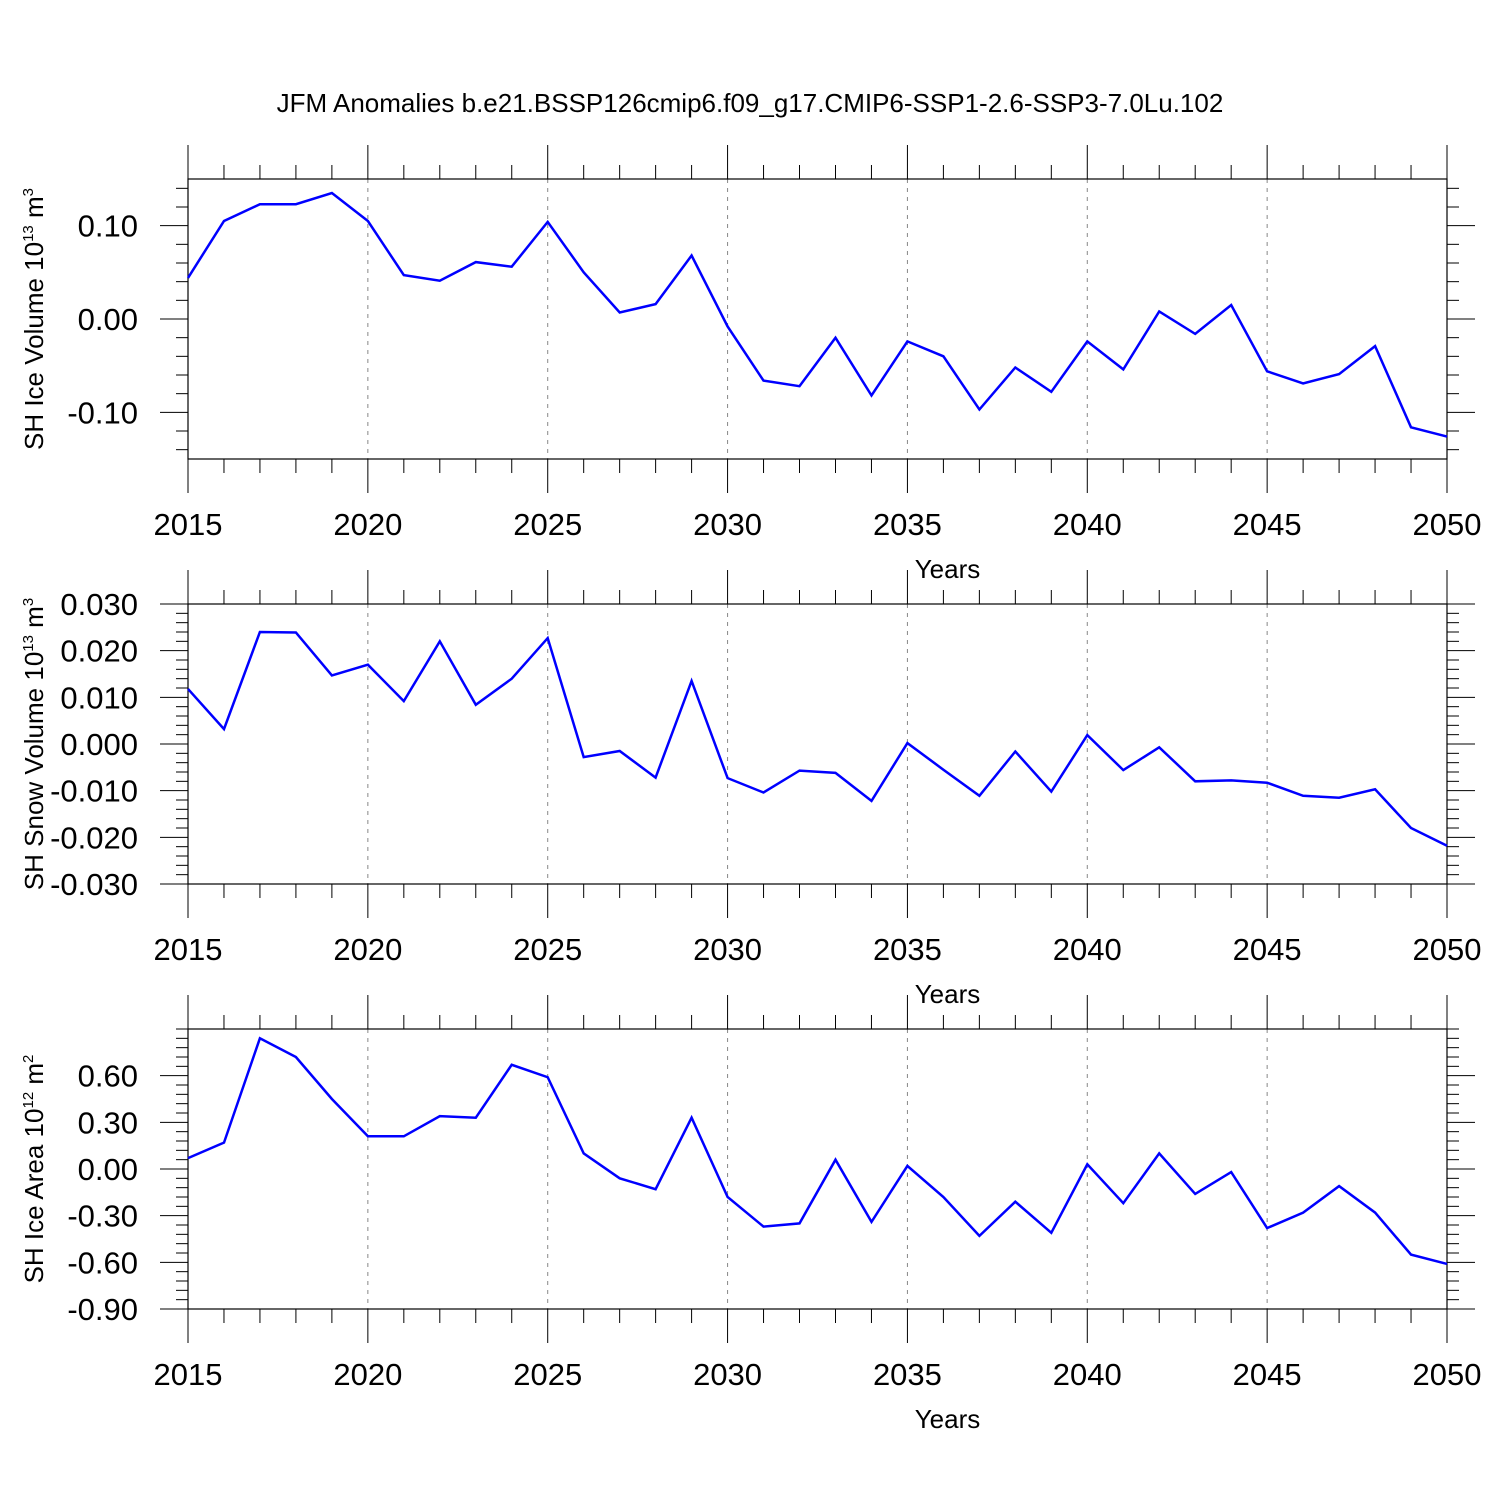 Image resolution: width=1500 pixels, height=1500 pixels. I want to click on y-tick-label: 0.10, so click(108, 226).